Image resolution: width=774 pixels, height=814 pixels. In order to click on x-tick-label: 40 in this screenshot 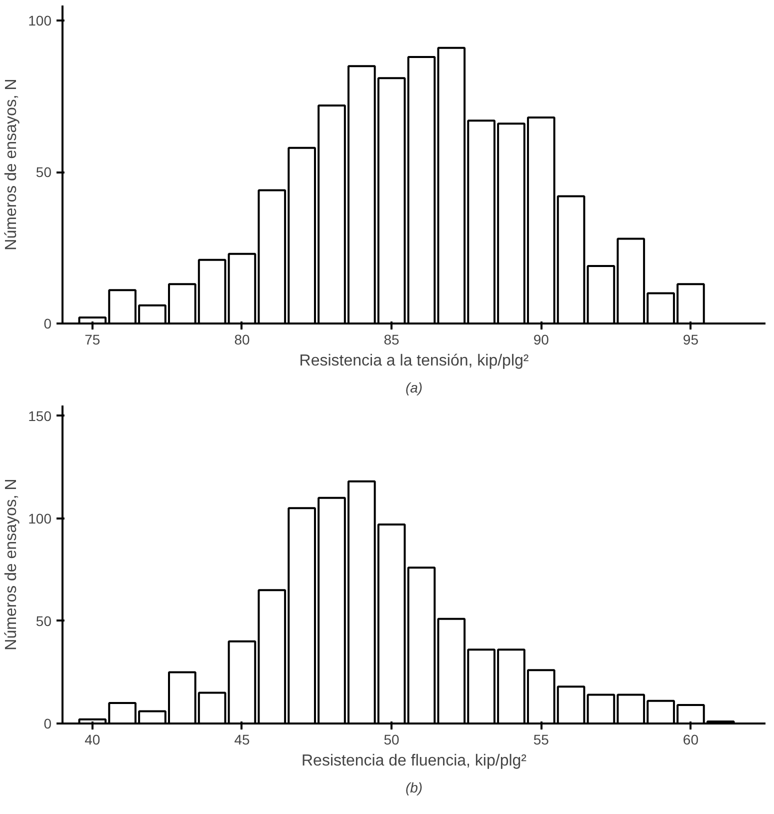, I will do `click(92, 740)`.